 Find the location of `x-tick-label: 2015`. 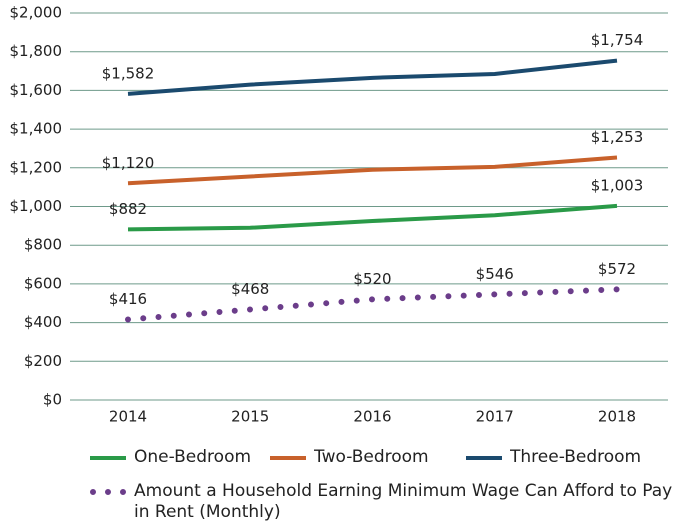

x-tick-label: 2015 is located at coordinates (250, 417).